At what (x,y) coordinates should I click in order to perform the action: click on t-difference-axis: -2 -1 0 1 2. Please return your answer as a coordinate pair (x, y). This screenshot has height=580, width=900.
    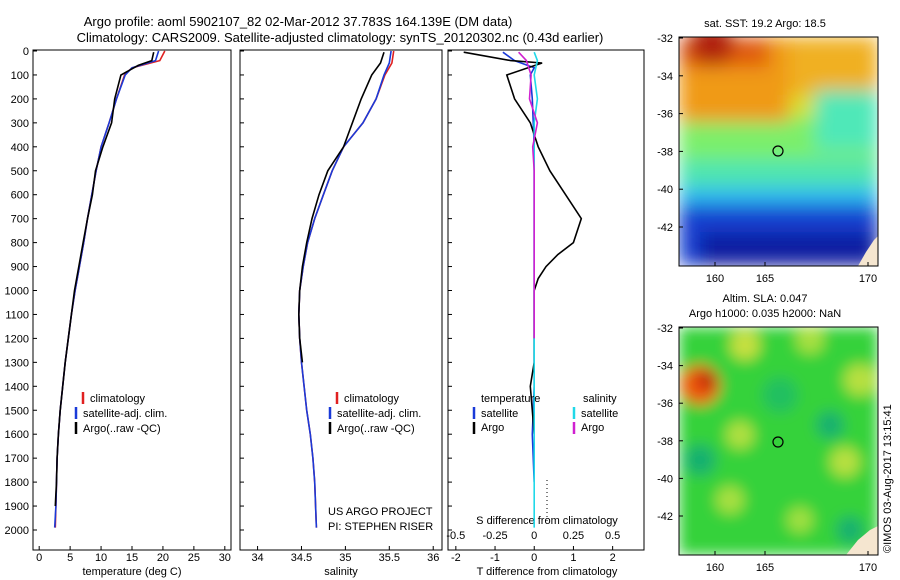
    Looking at the image, I should click on (533, 555).